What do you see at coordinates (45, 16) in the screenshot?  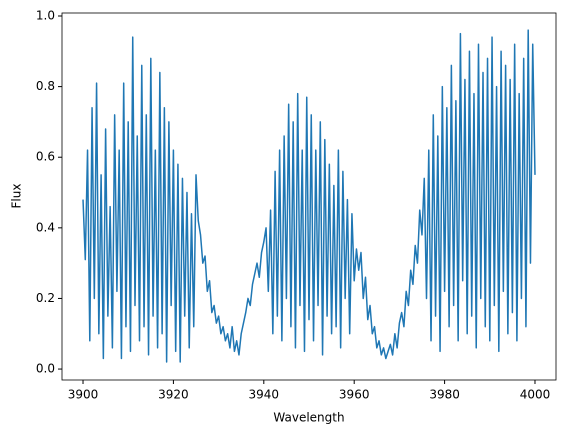 I see `y-tick-label: 1.0` at bounding box center [45, 16].